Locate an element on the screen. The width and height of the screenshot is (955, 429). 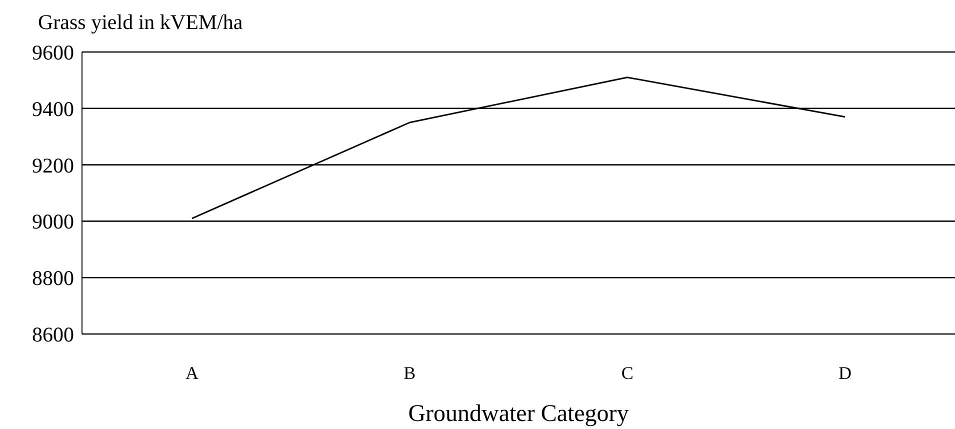
x-tick-label: C is located at coordinates (627, 372).